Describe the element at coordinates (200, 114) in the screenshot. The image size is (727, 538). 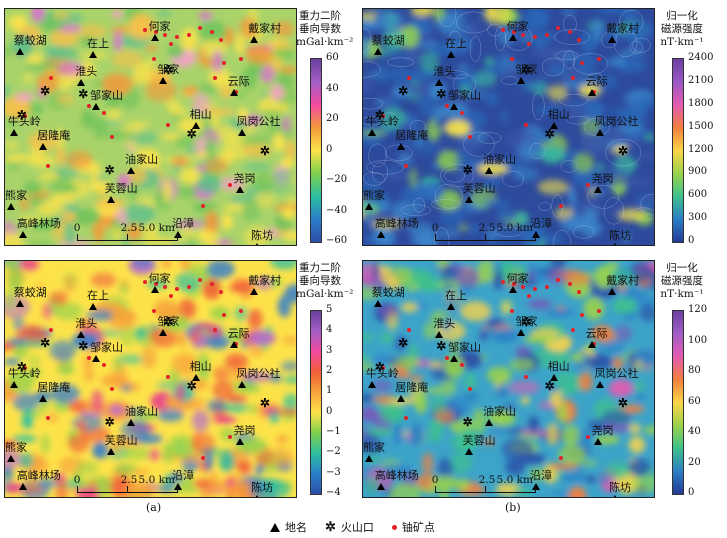
I see `place-name-label: 相山` at that location.